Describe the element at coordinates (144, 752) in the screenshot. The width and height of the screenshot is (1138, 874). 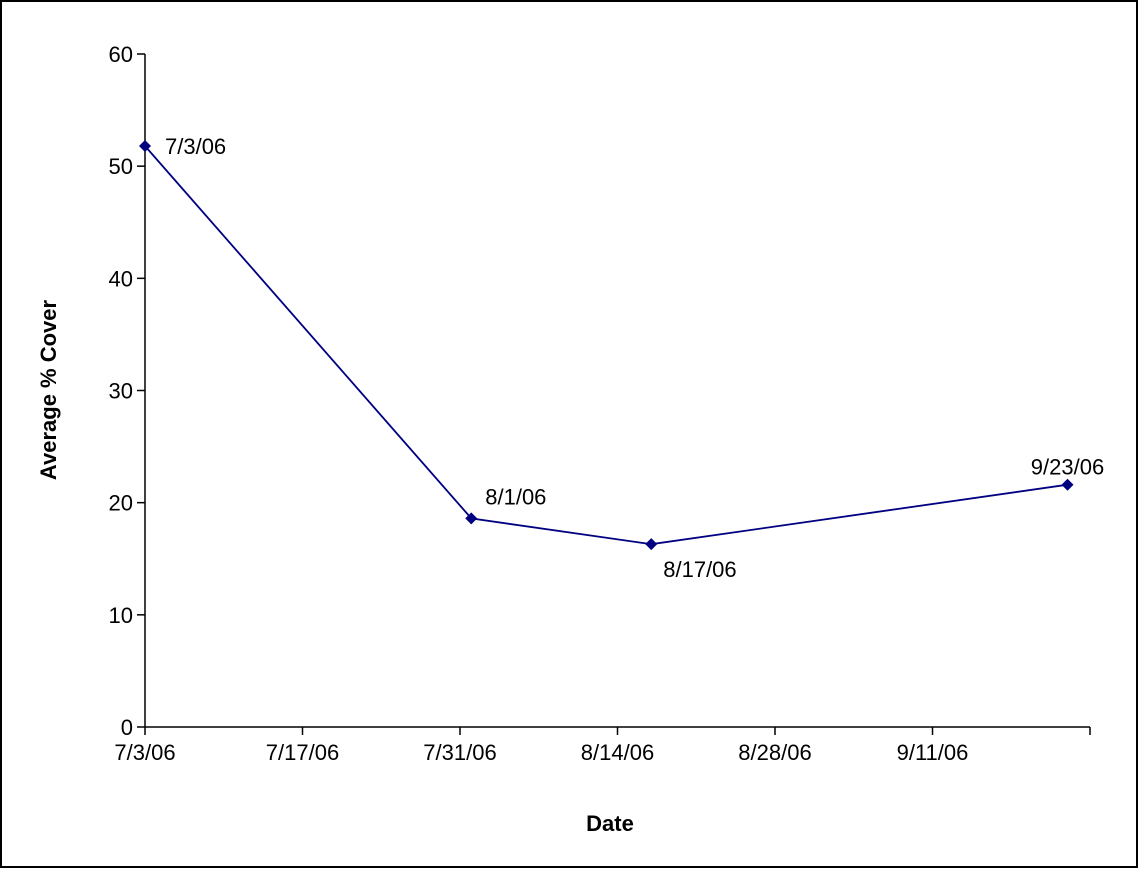
I see `x-tick-label: 7/3/06` at that location.